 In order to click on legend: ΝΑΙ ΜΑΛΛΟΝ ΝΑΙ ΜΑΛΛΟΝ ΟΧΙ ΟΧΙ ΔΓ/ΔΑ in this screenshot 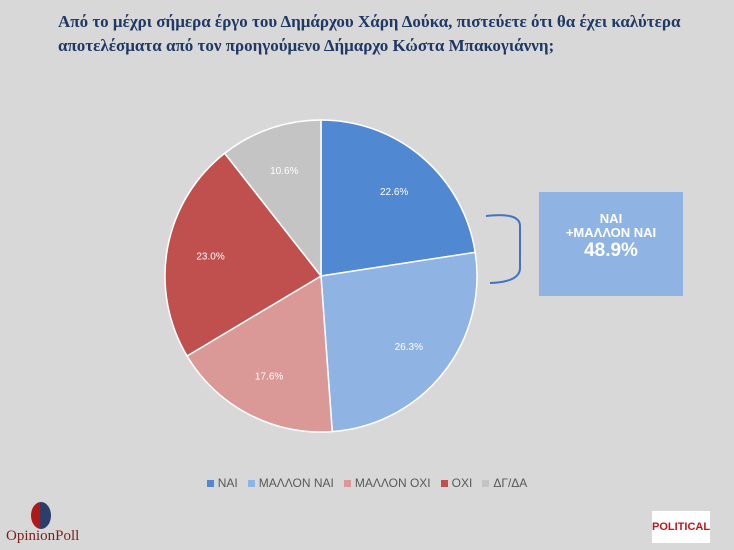, I will do `click(367, 483)`.